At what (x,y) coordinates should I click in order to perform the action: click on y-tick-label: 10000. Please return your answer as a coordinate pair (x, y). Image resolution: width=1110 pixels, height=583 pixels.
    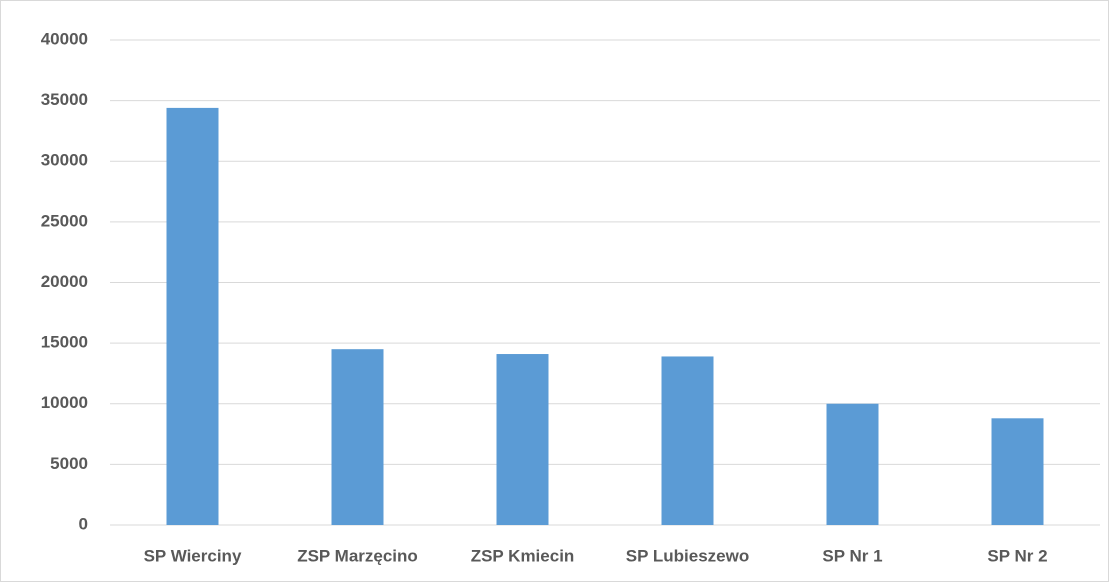
    Looking at the image, I should click on (64, 402).